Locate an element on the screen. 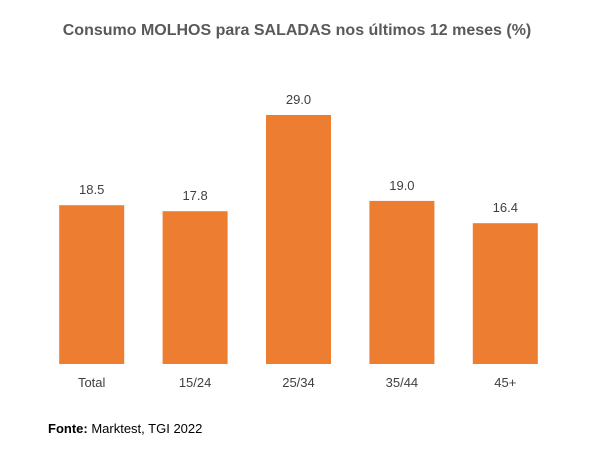 This screenshot has height=460, width=594. category-label-4: 45+ is located at coordinates (505, 382).